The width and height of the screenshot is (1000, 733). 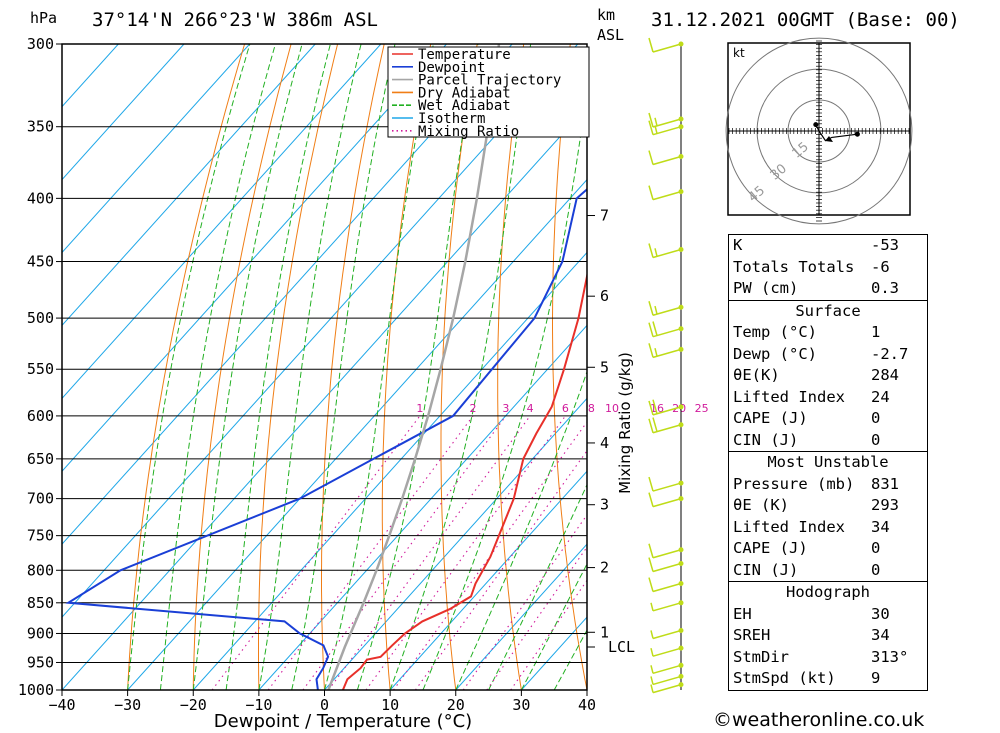 What do you see at coordinates (828, 419) in the screenshot?
I see `surface-row: CAPE (J) 0` at bounding box center [828, 419].